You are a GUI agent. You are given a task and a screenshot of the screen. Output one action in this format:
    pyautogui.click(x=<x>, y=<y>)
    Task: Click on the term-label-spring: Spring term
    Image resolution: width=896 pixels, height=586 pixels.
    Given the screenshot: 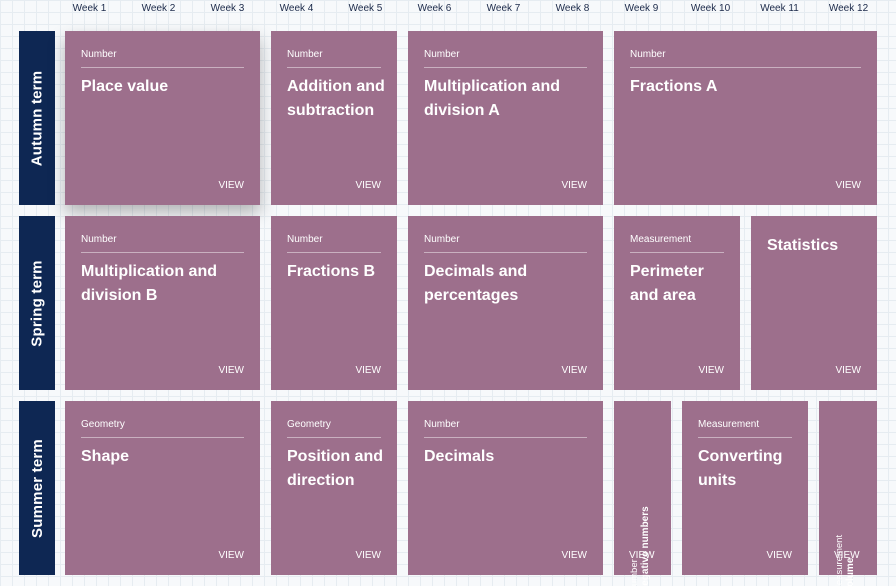 What is the action you would take?
    pyautogui.click(x=37, y=303)
    